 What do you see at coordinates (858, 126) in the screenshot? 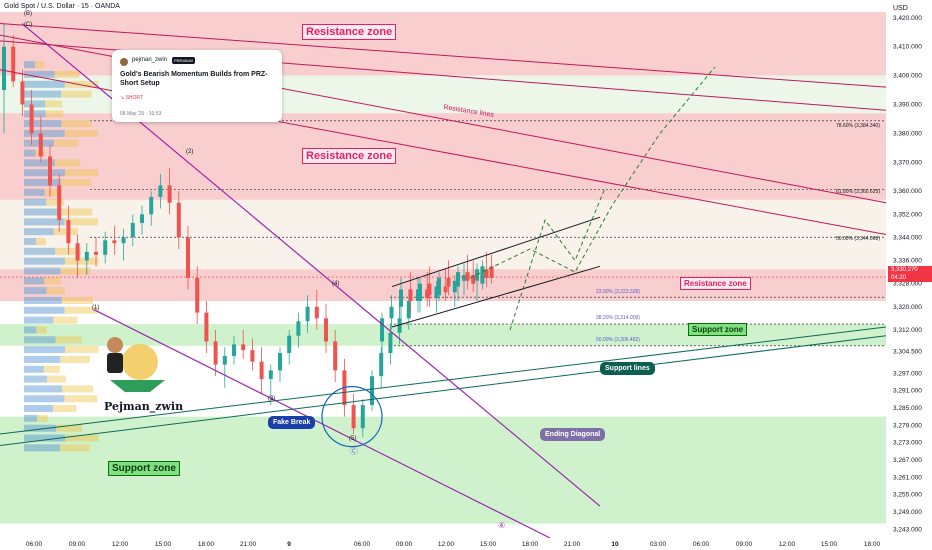
I see `fib-786-label: 78.60% (3,384.340)` at bounding box center [858, 126].